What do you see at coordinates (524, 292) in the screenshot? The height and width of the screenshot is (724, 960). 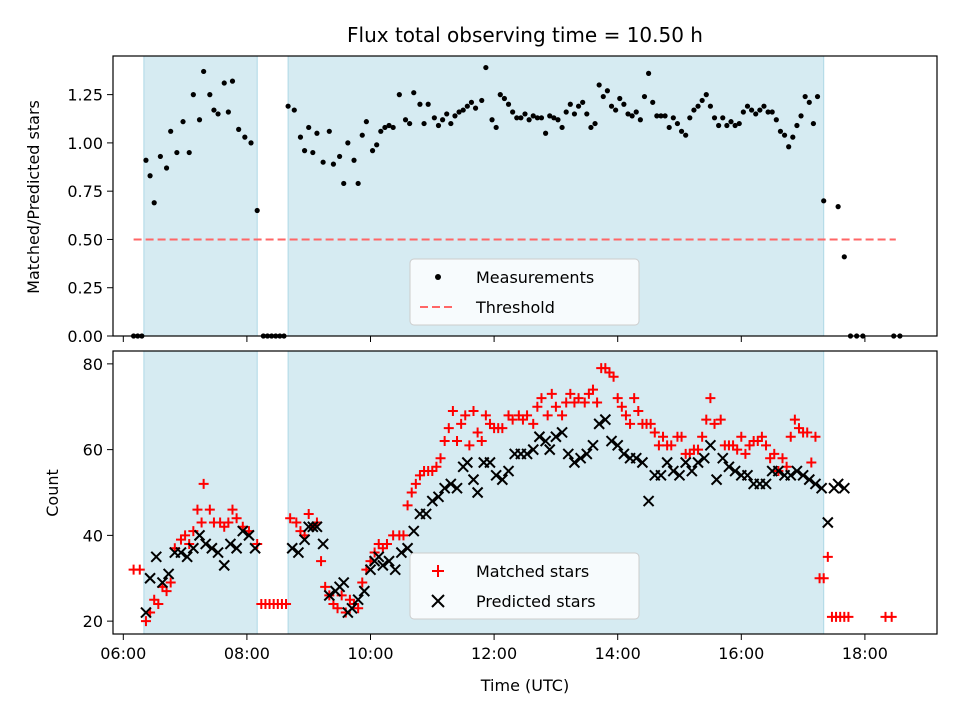 I see `top-legend-box` at bounding box center [524, 292].